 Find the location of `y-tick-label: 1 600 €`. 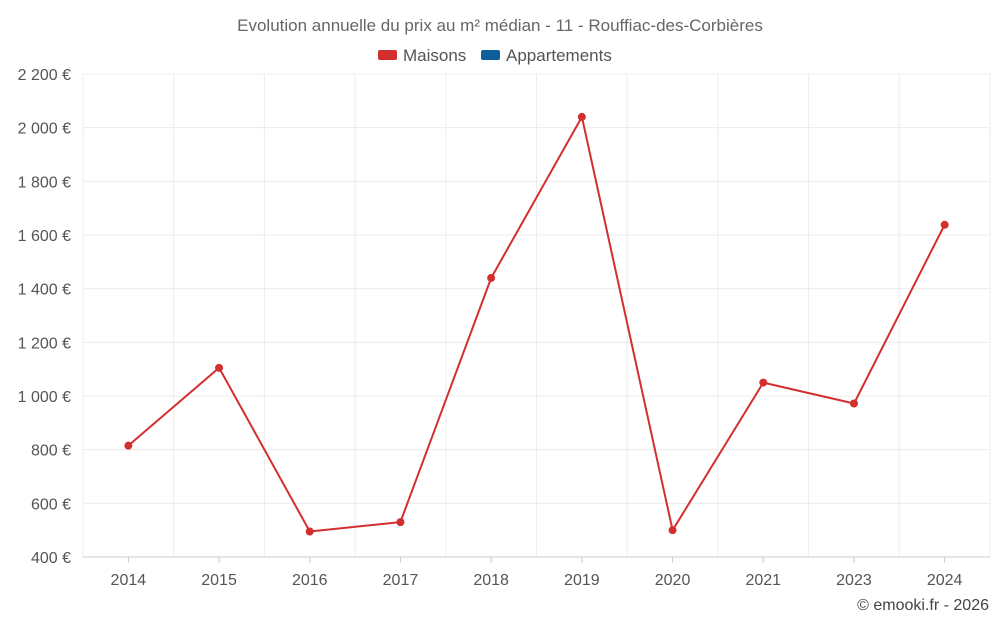

y-tick-label: 1 600 € is located at coordinates (44, 236).